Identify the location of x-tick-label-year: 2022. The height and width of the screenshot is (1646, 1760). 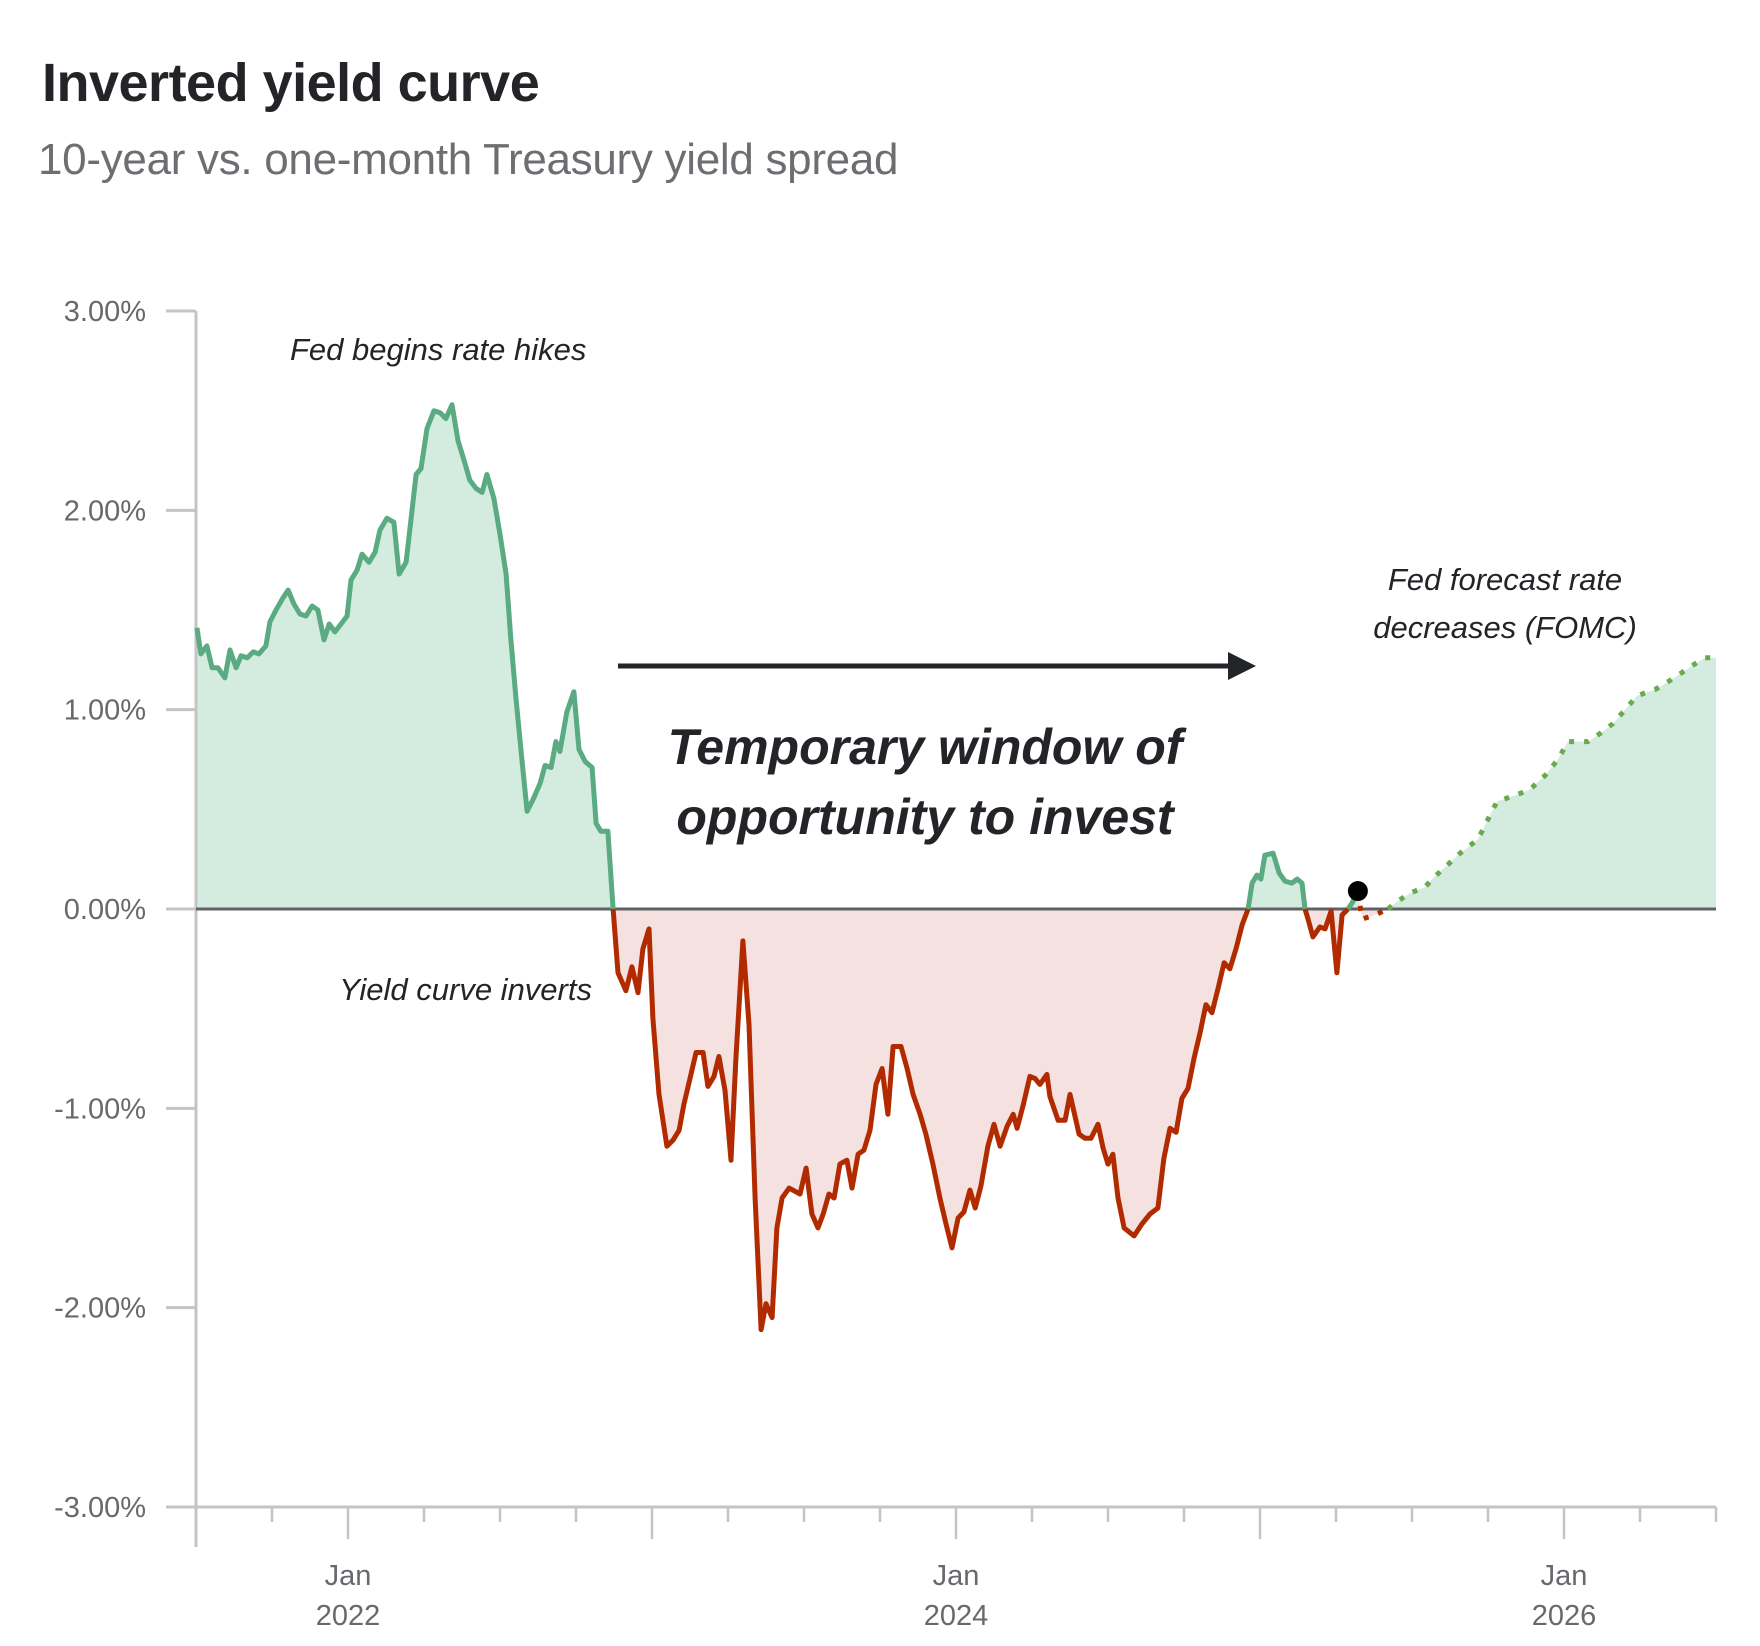
(348, 1616).